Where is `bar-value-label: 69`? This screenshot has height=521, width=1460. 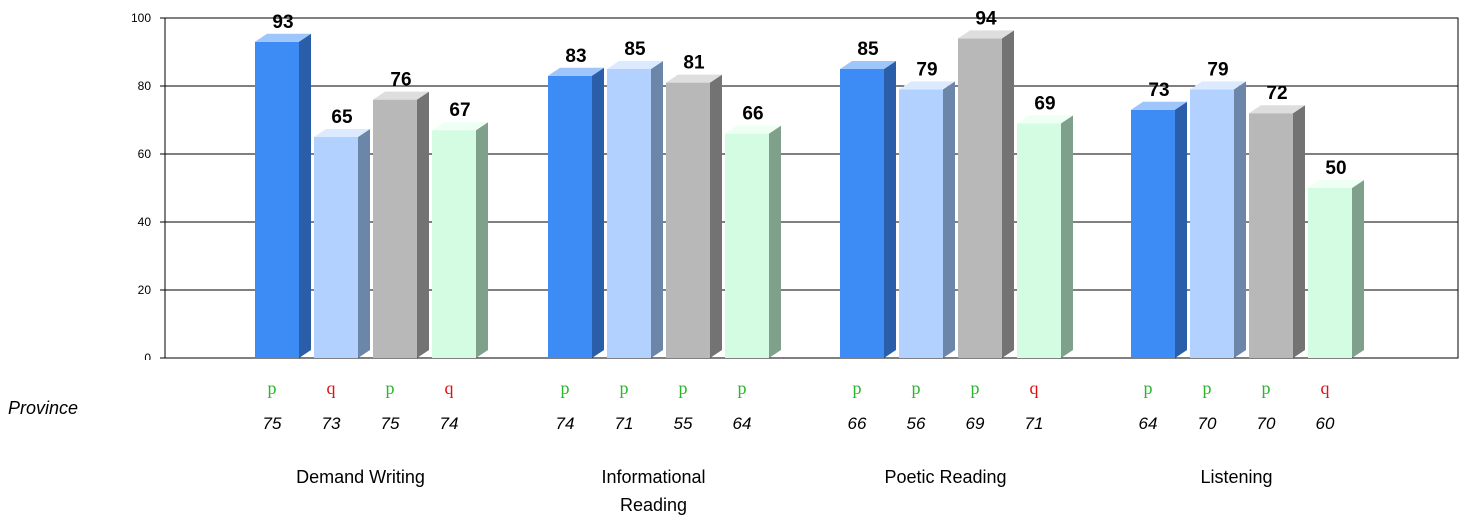 bar-value-label: 69 is located at coordinates (1044, 103).